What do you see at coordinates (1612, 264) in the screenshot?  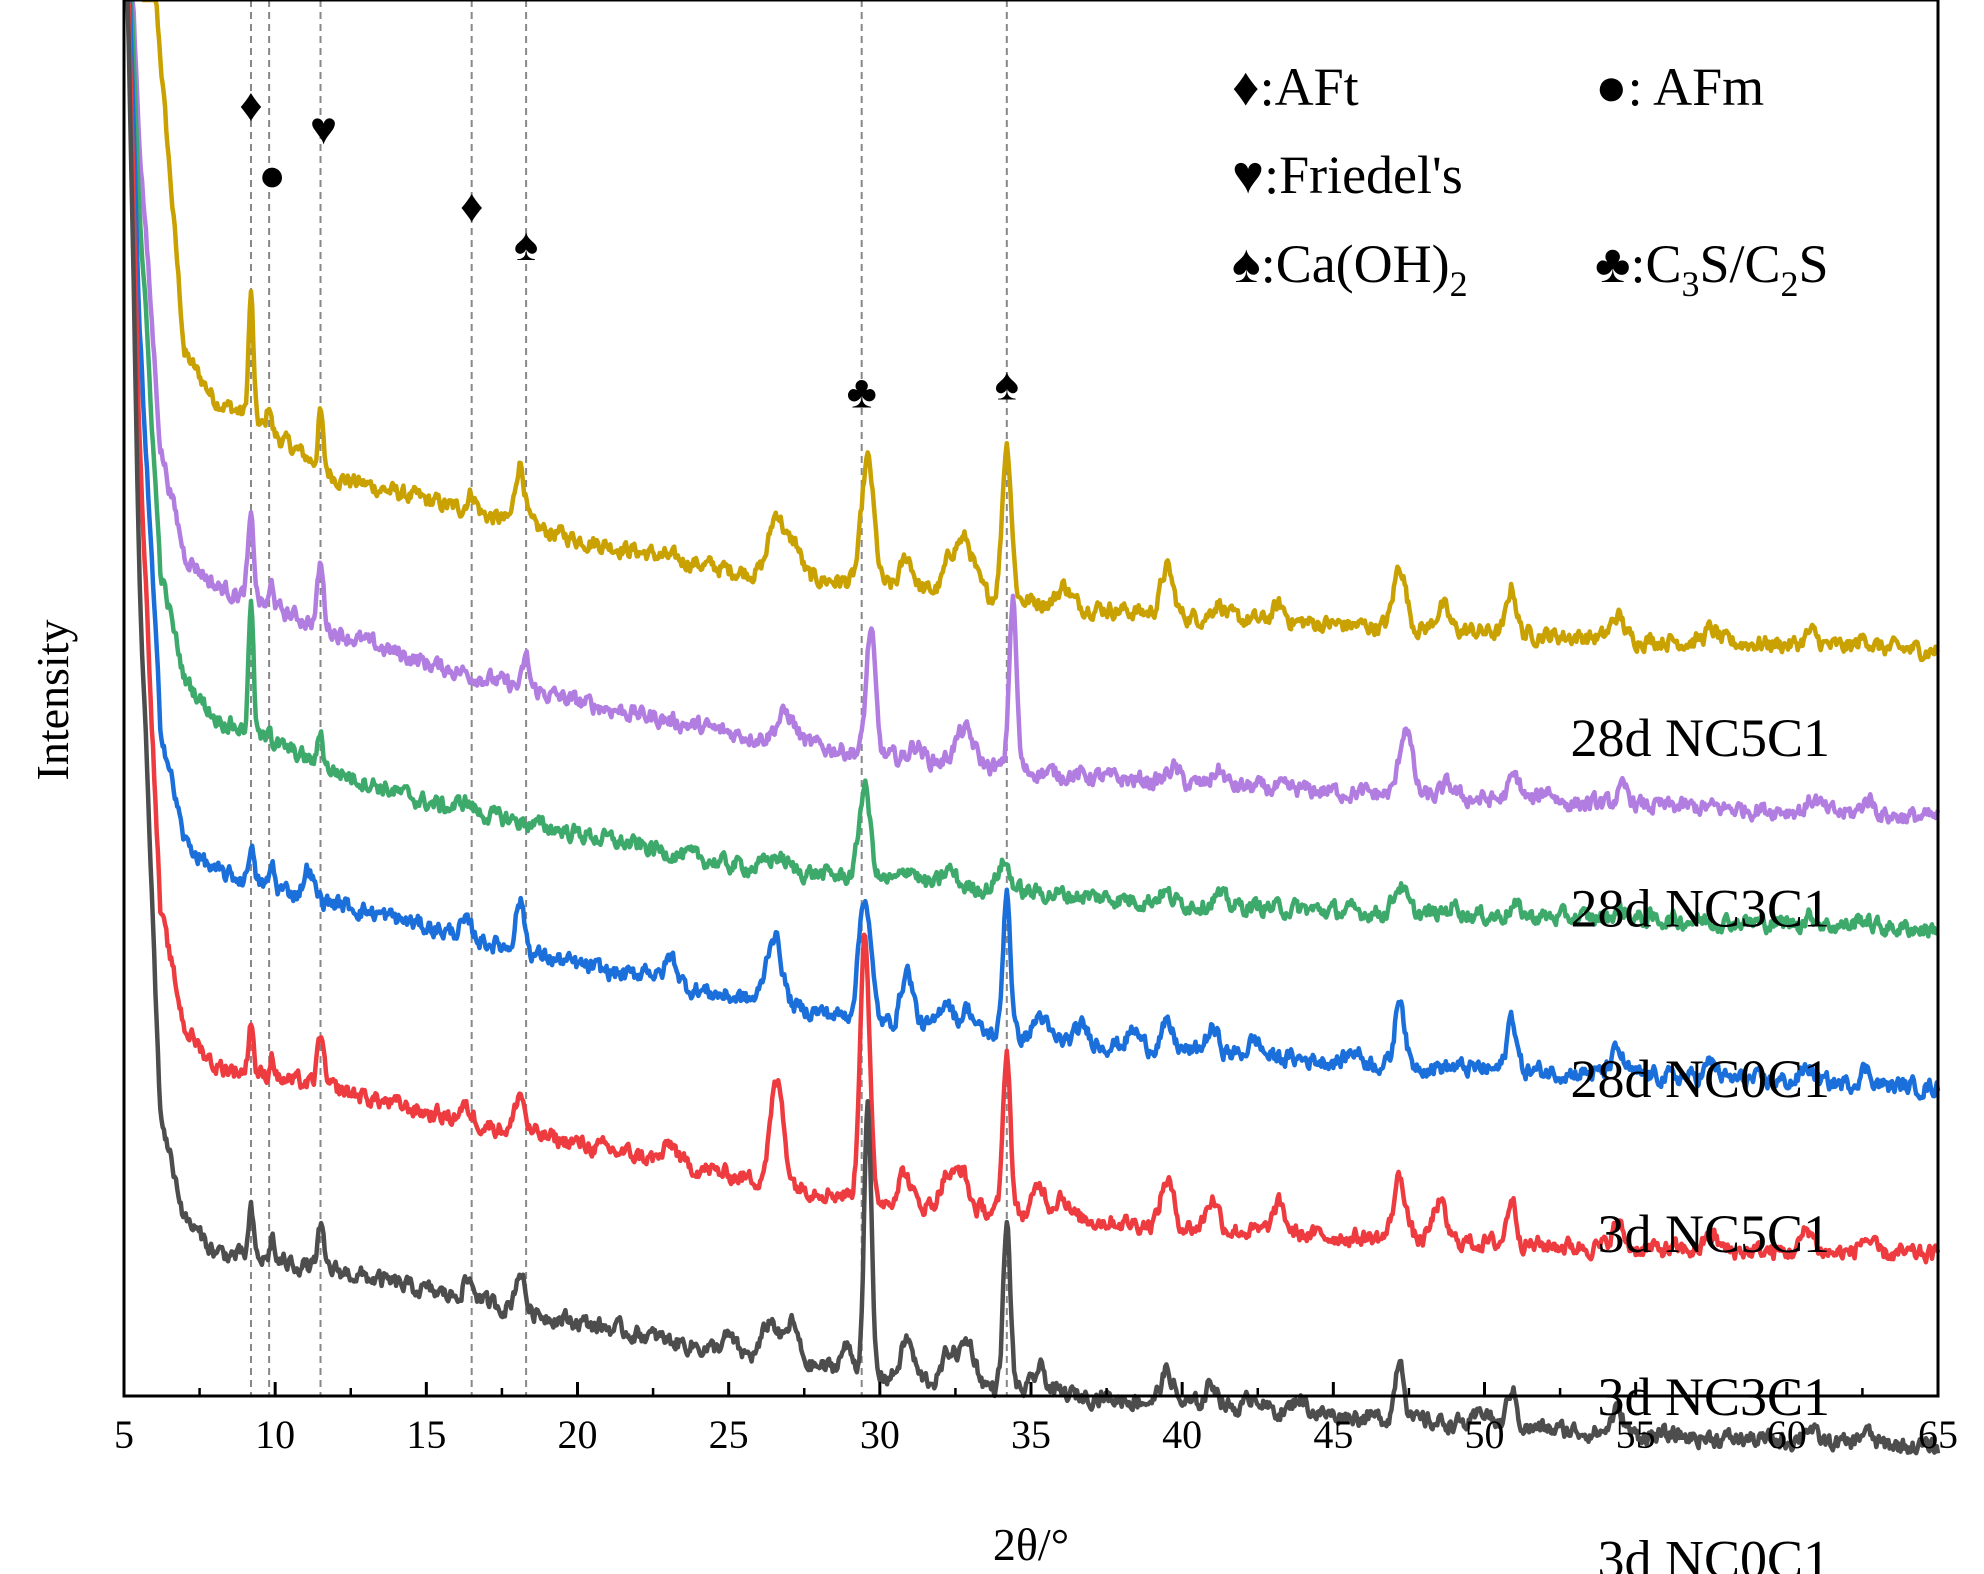 I see `legend-symbol-c3s-c2s: ♣` at bounding box center [1612, 264].